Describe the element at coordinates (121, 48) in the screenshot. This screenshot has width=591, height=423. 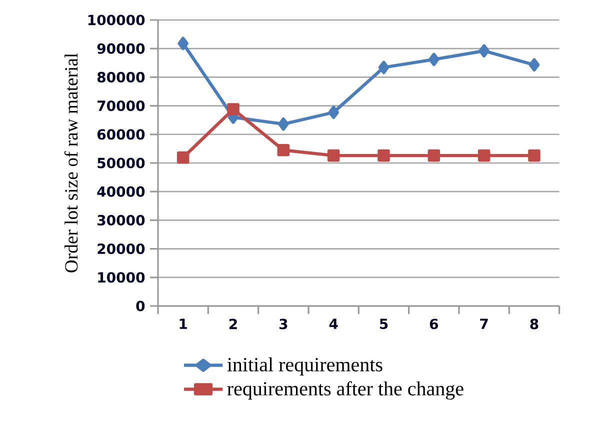
I see `y-tick-label: 90000` at that location.